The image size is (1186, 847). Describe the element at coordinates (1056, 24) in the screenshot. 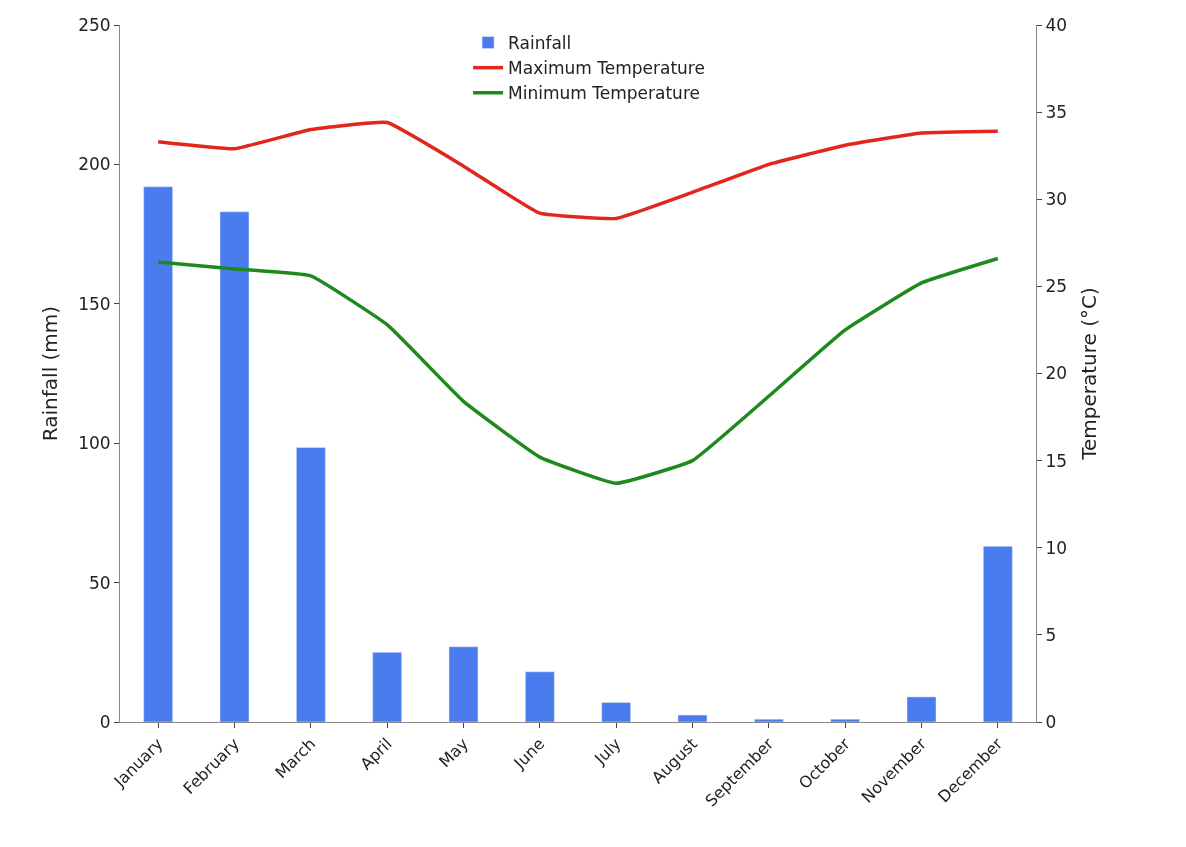

I see `y2-tick-label: 40` at that location.